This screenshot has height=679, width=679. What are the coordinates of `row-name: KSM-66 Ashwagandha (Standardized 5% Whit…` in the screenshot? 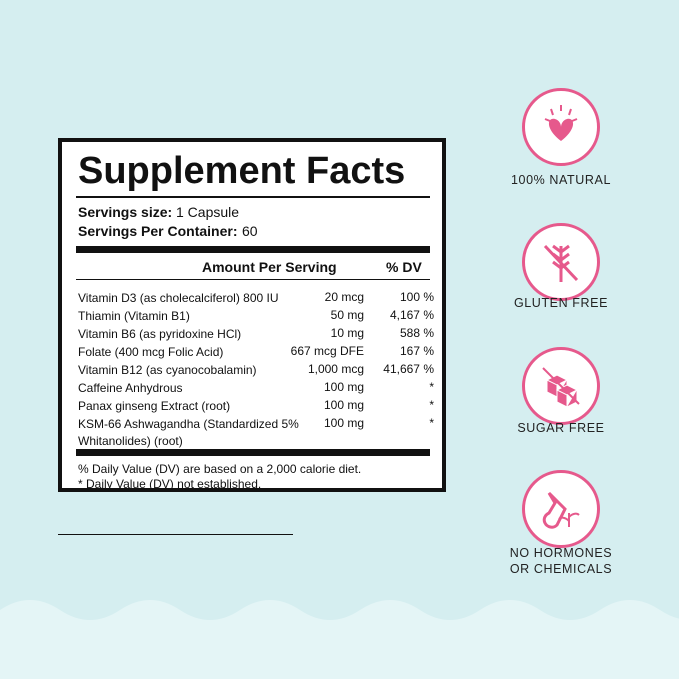 It's located at (188, 432).